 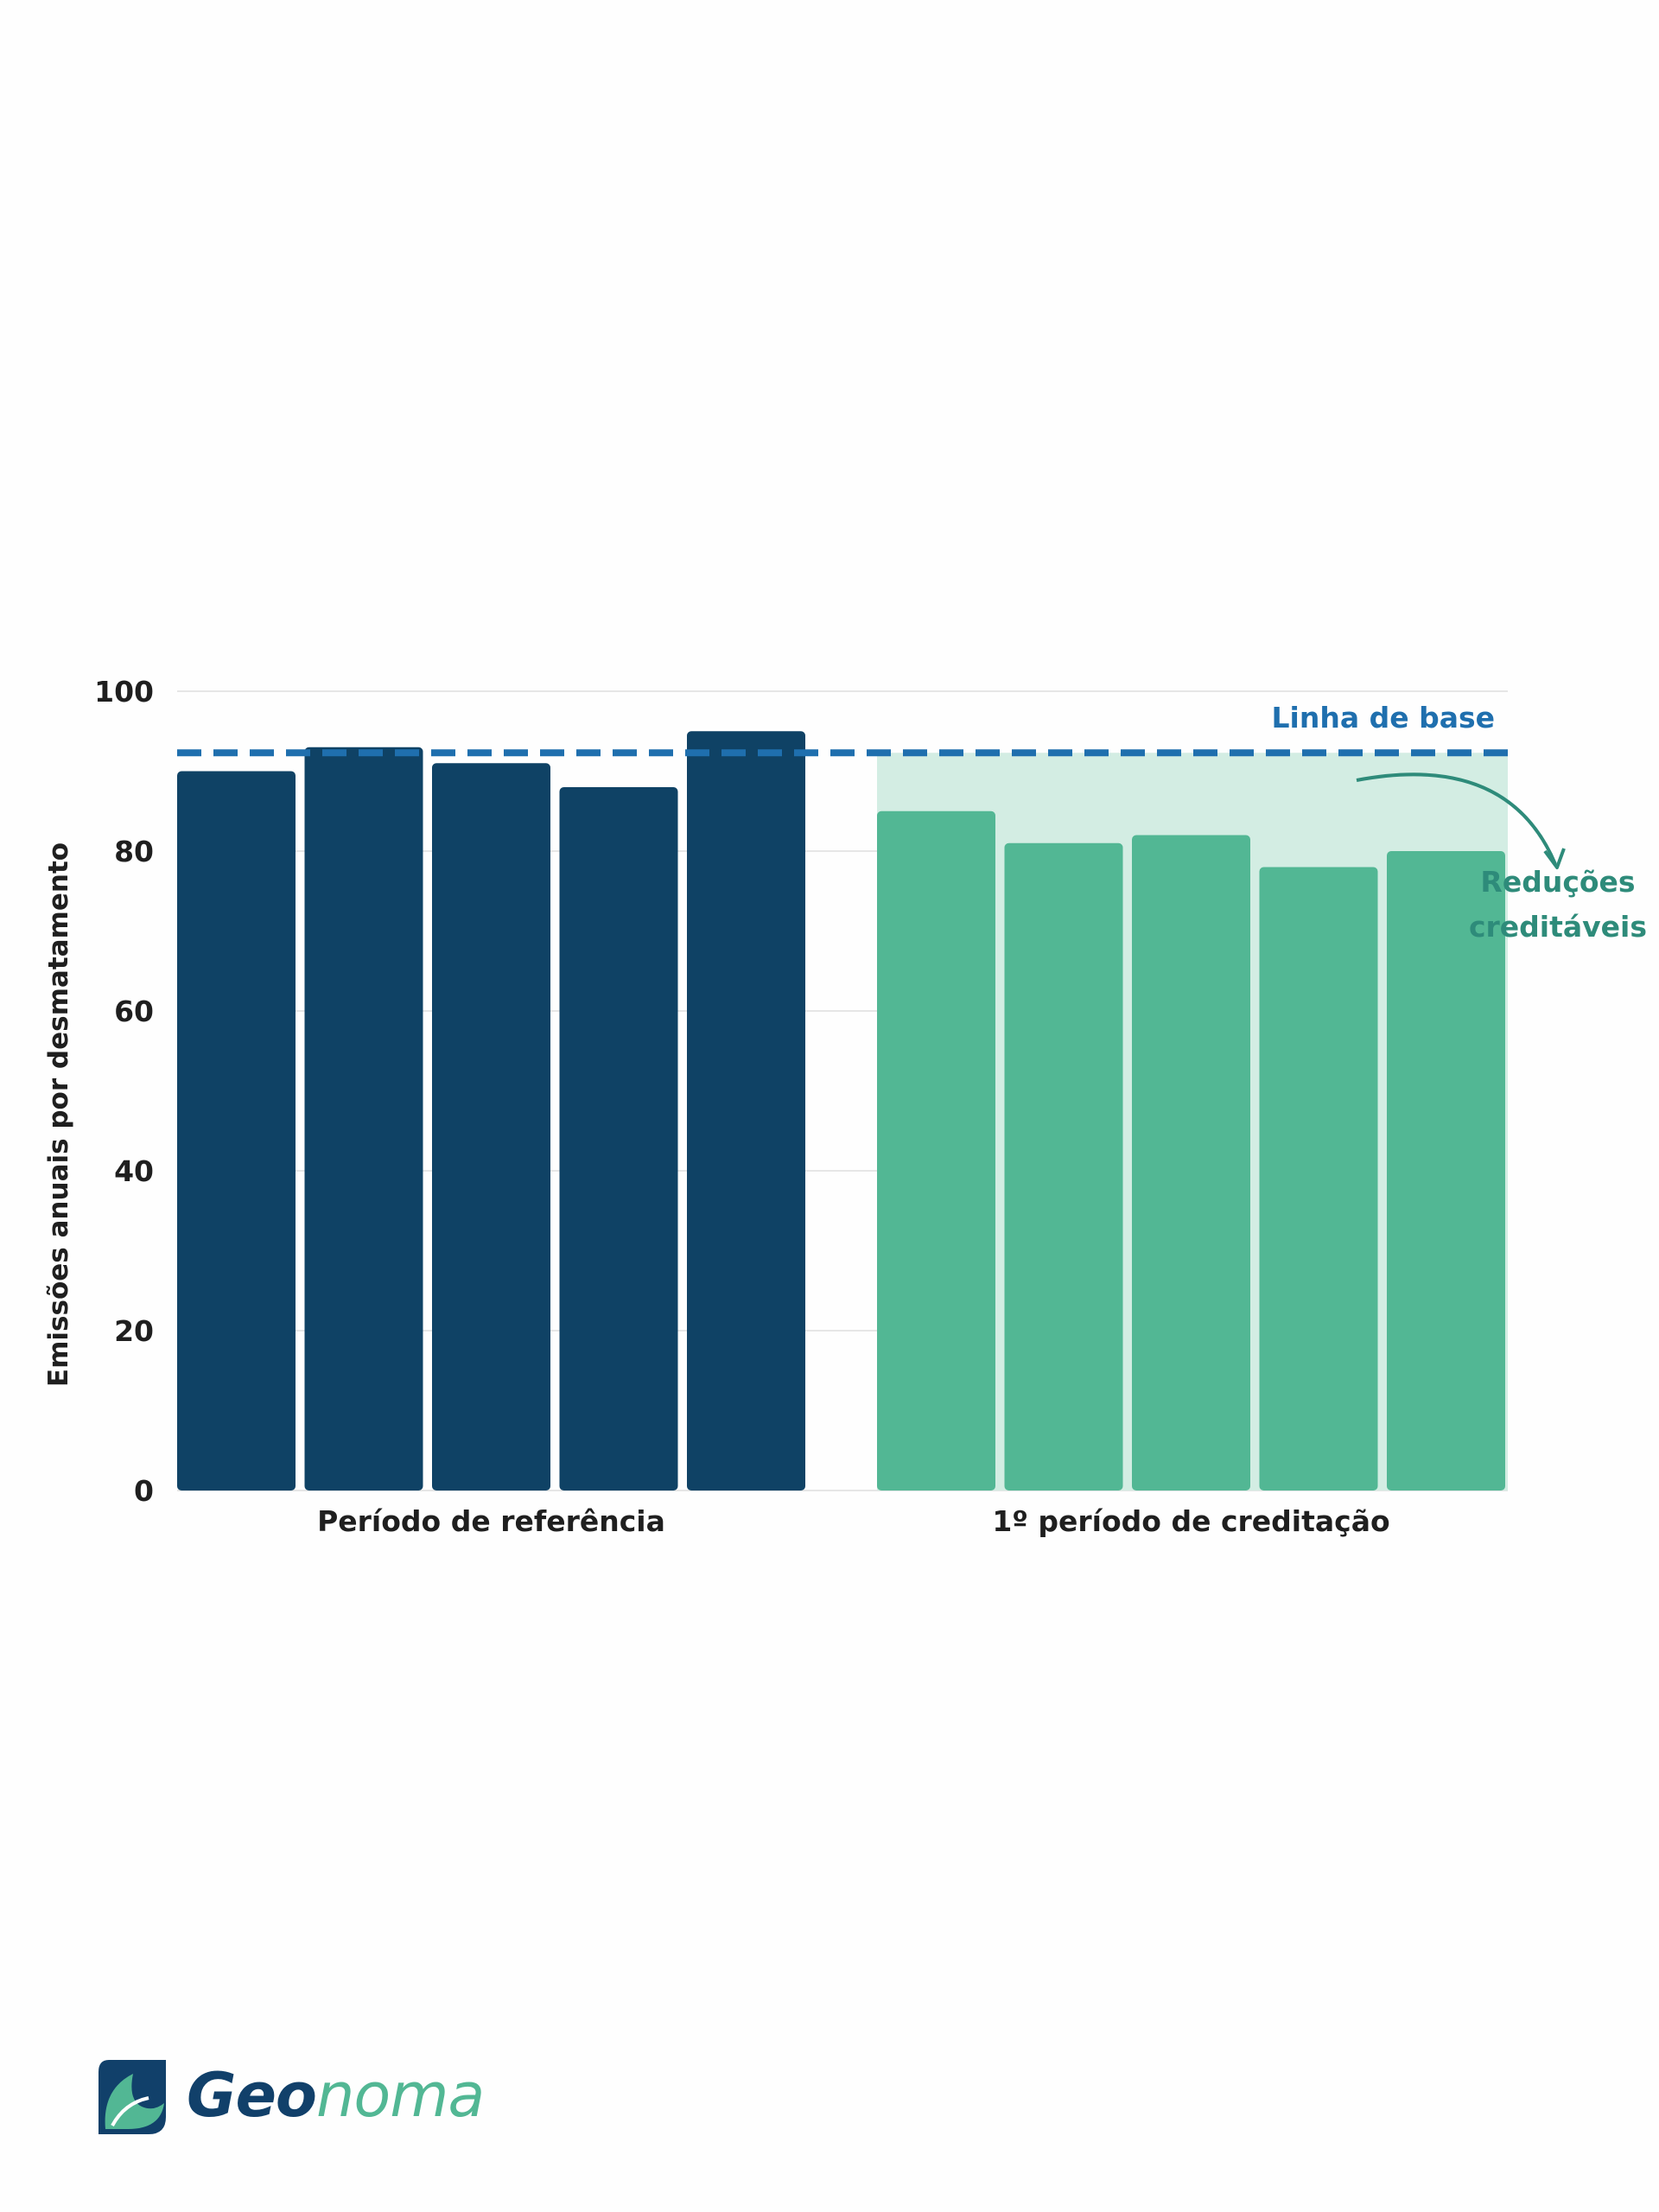 What do you see at coordinates (134, 1011) in the screenshot?
I see `y-tick-label: 60` at bounding box center [134, 1011].